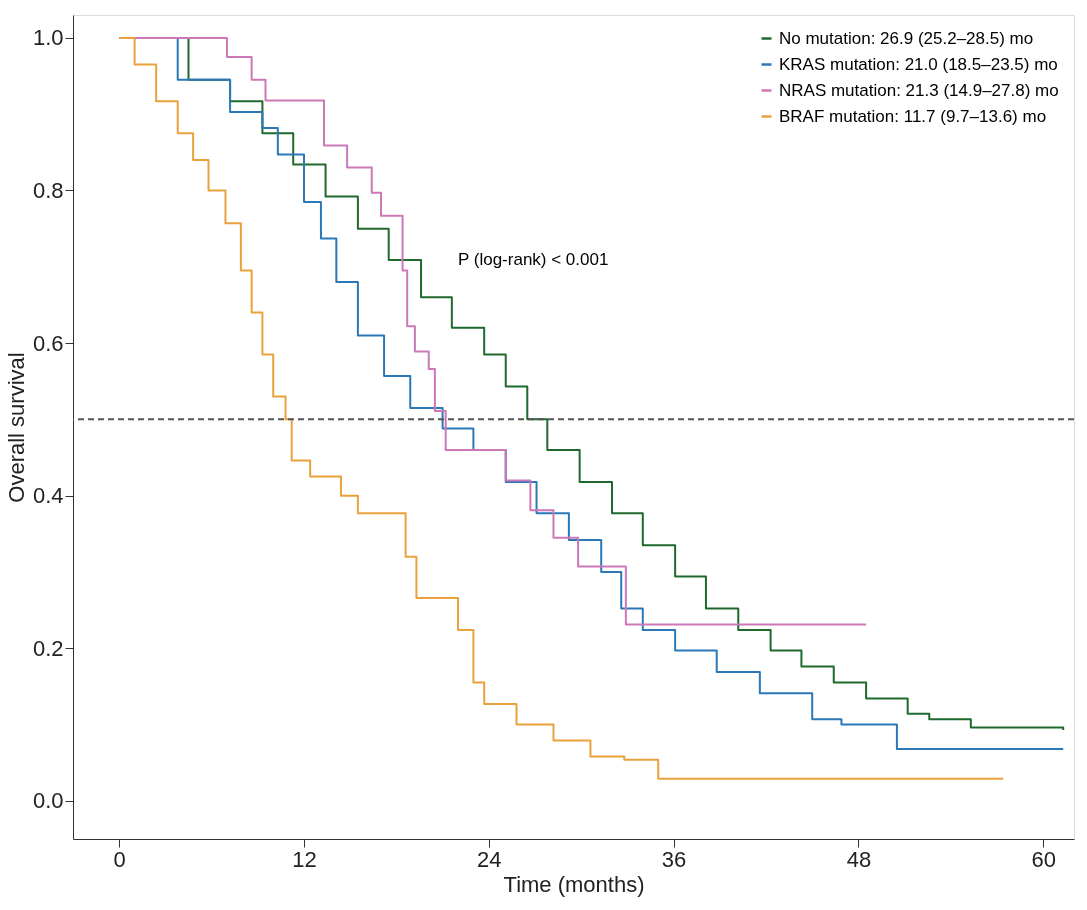  I want to click on y-tick-label: 0.2, so click(48, 648).